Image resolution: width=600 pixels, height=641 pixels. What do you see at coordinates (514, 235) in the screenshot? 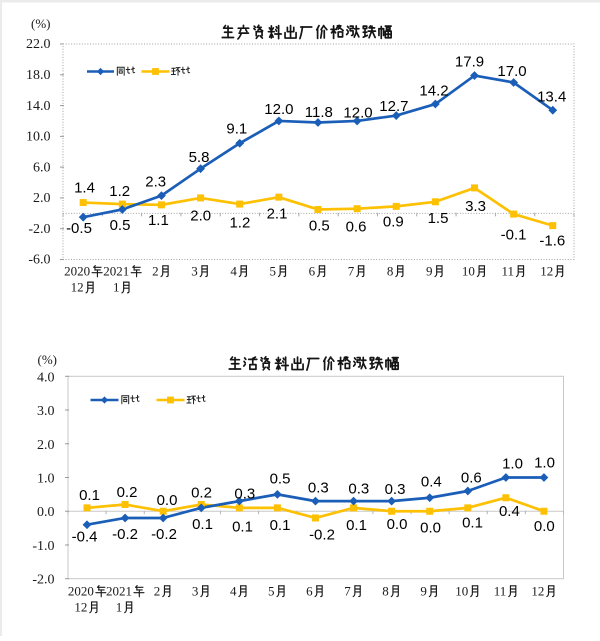
I see `svg-text: -0.1` at bounding box center [514, 235].